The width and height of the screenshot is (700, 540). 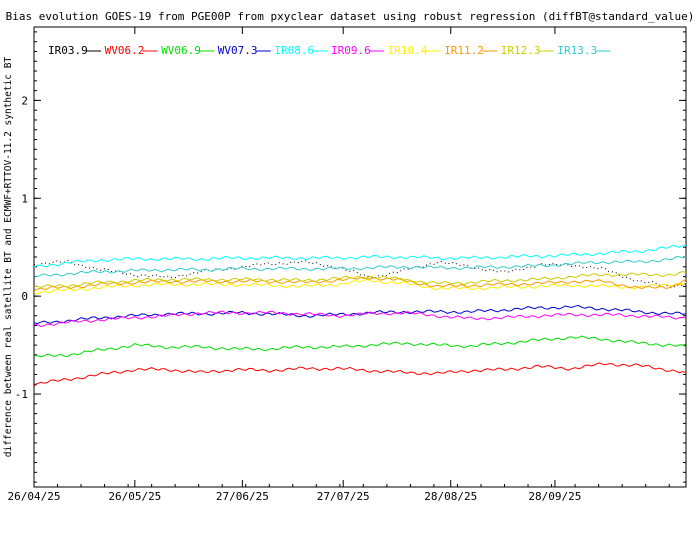 What do you see at coordinates (34, 496) in the screenshot?
I see `x-tick-label: 26/04/25` at bounding box center [34, 496].